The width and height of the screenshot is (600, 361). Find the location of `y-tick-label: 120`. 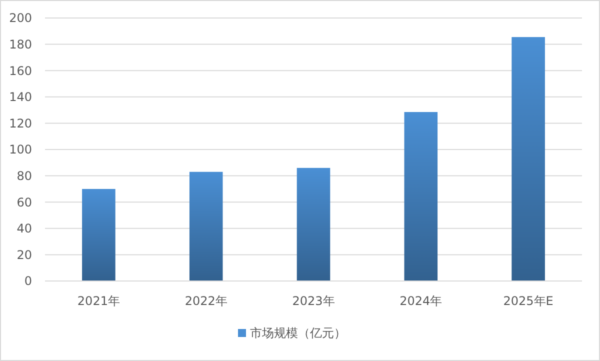

y-tick-label: 120 is located at coordinates (20, 123).